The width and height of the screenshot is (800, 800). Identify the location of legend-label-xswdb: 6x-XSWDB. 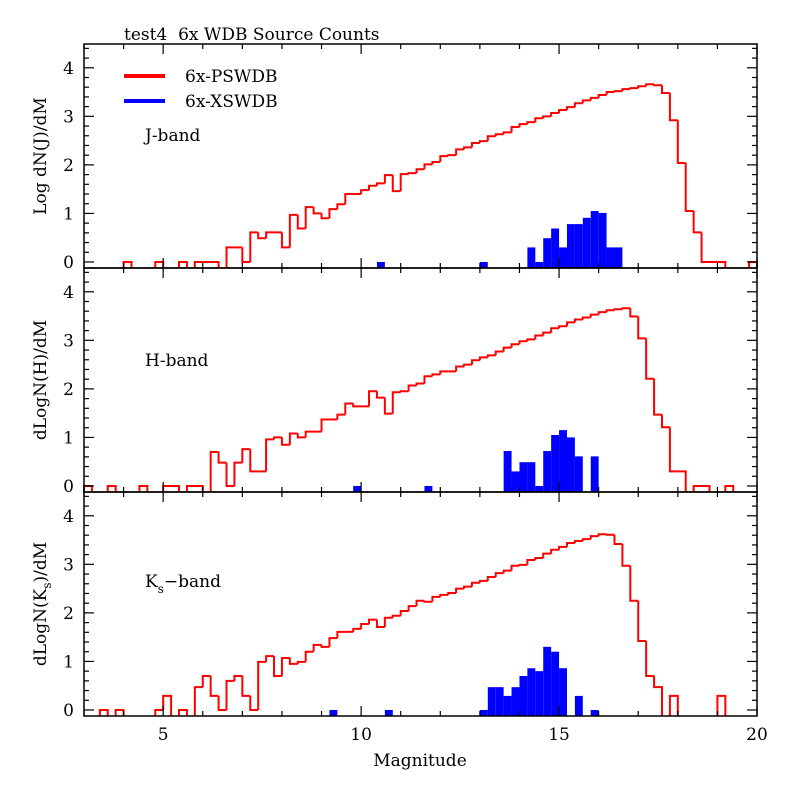
(231, 102).